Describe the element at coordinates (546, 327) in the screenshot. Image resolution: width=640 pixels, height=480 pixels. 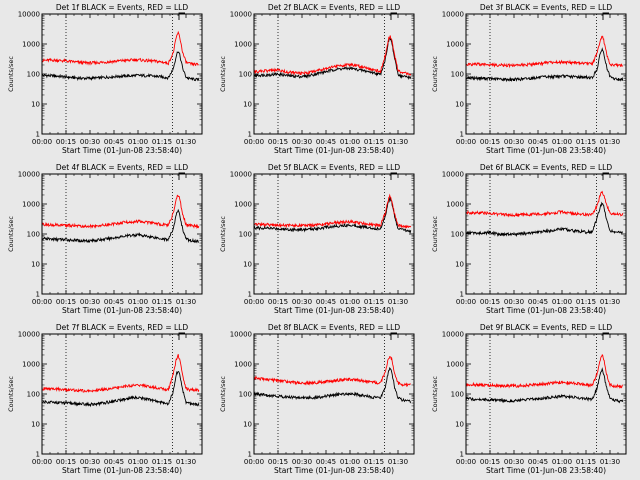
I see `panel-title: Det 9f BLACK = Events, RED = LLD` at that location.